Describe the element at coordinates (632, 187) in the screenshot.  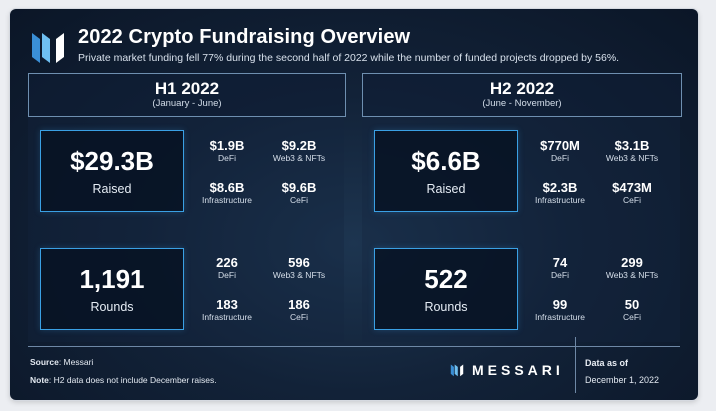
I see `stat-value: $473M` at that location.